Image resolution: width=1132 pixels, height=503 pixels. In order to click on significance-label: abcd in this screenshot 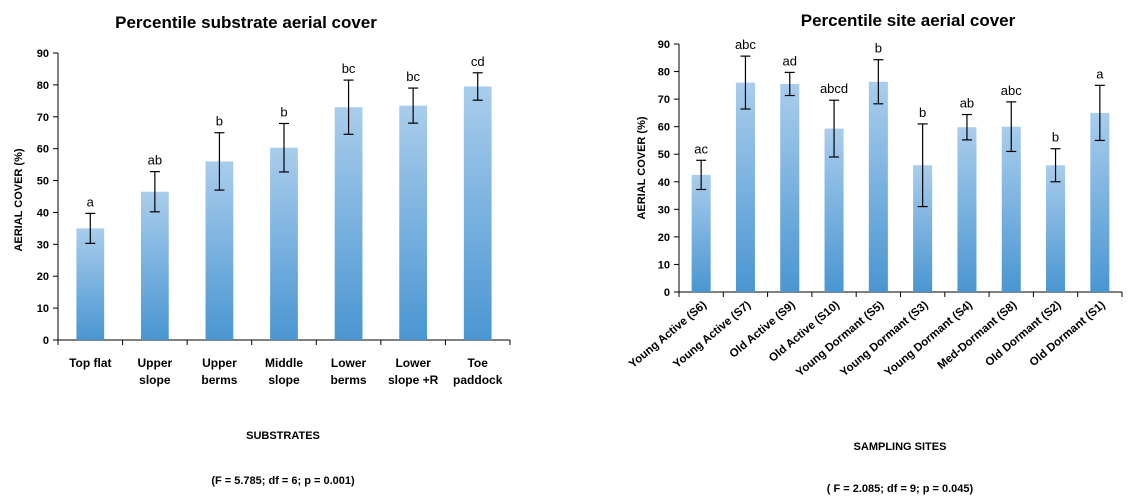, I will do `click(834, 88)`.